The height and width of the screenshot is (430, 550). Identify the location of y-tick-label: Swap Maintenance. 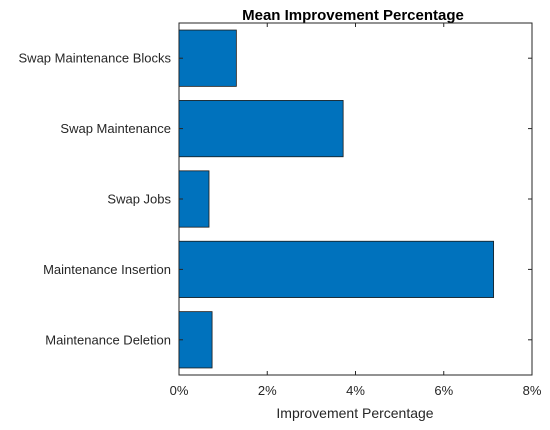
(115, 128).